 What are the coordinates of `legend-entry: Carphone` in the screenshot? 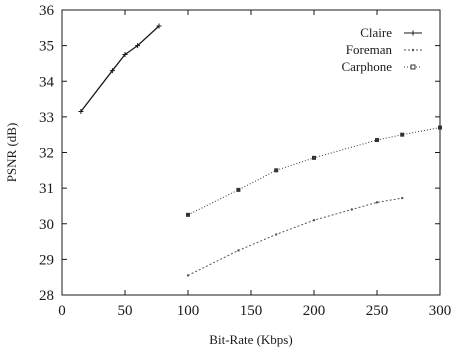 It's located at (381, 66).